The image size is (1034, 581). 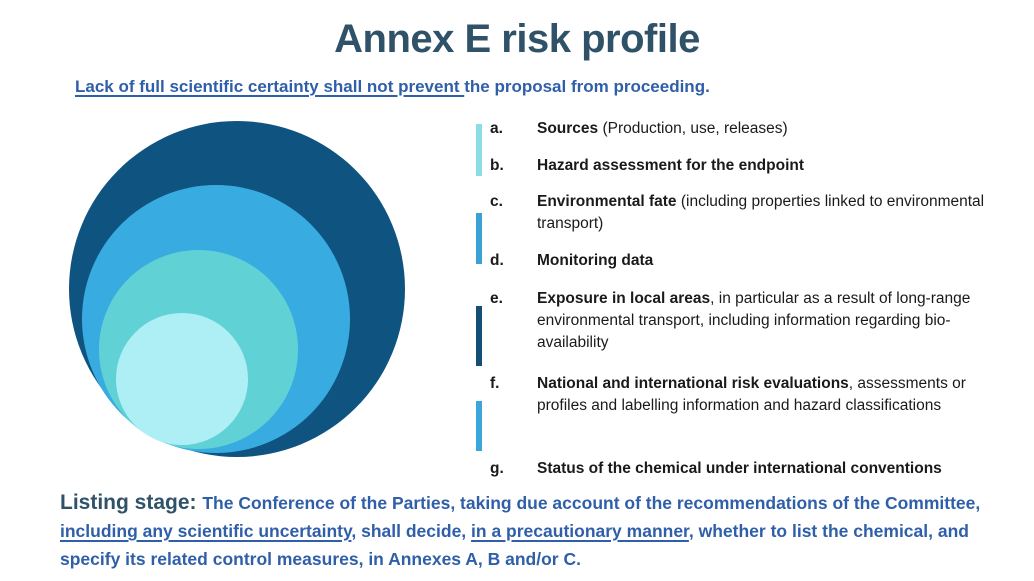 I want to click on criteria-item-b: b. Hazard assessment for the endpoint, so click(x=746, y=166).